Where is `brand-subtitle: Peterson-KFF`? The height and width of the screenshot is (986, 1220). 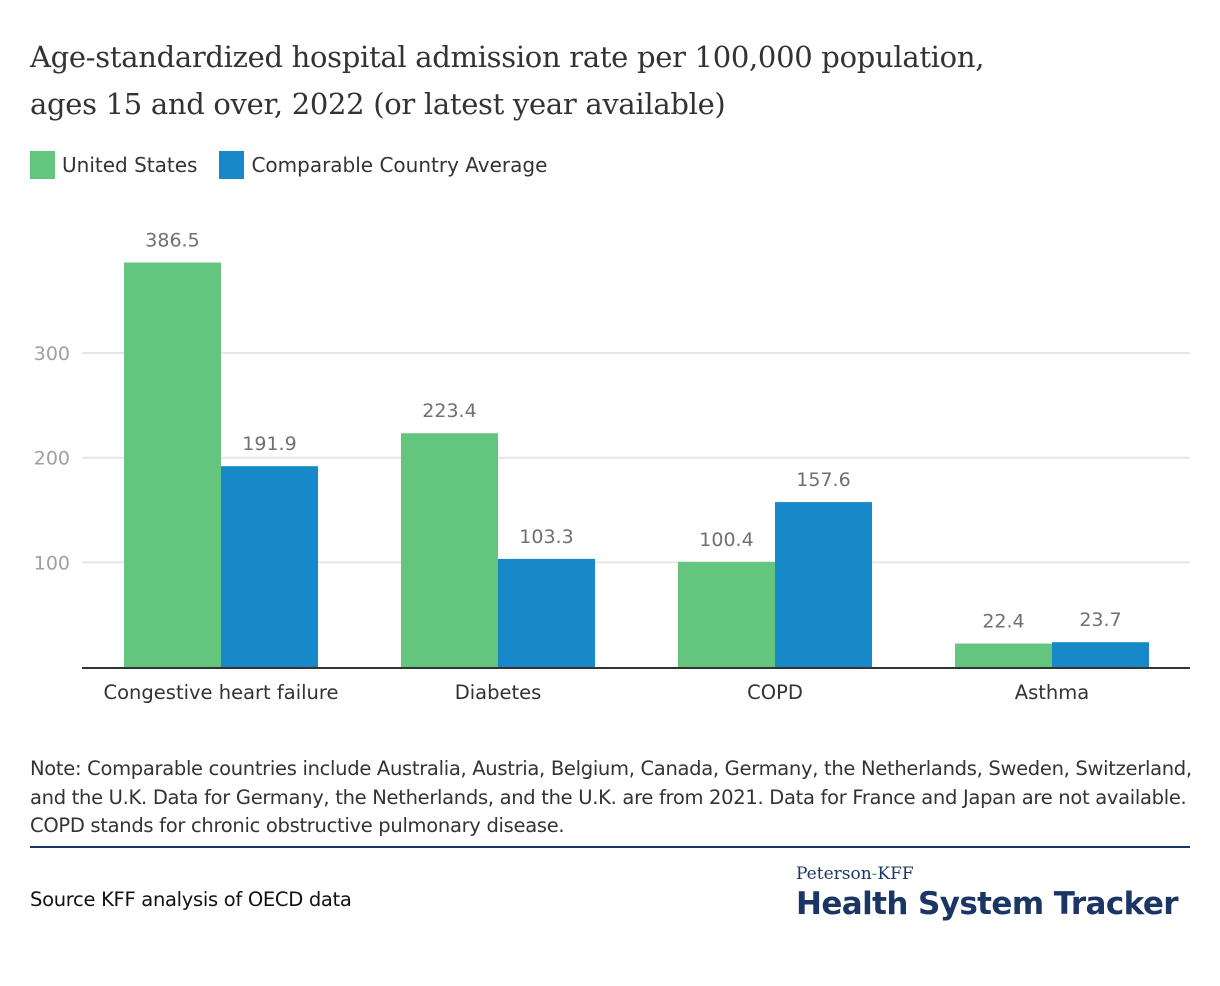
brand-subtitle: Peterson-KFF is located at coordinates (987, 874).